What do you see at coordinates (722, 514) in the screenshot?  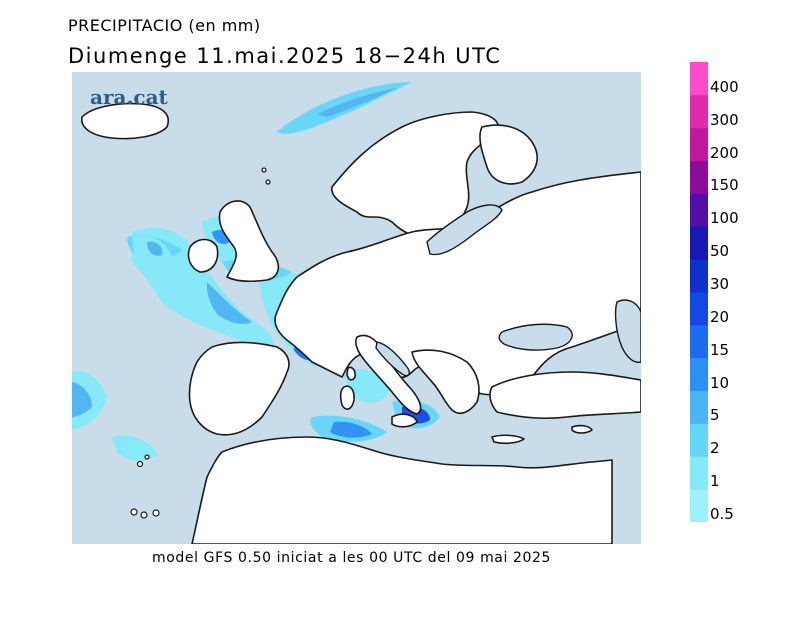 I see `legend-label-0.5: 0.5` at bounding box center [722, 514].